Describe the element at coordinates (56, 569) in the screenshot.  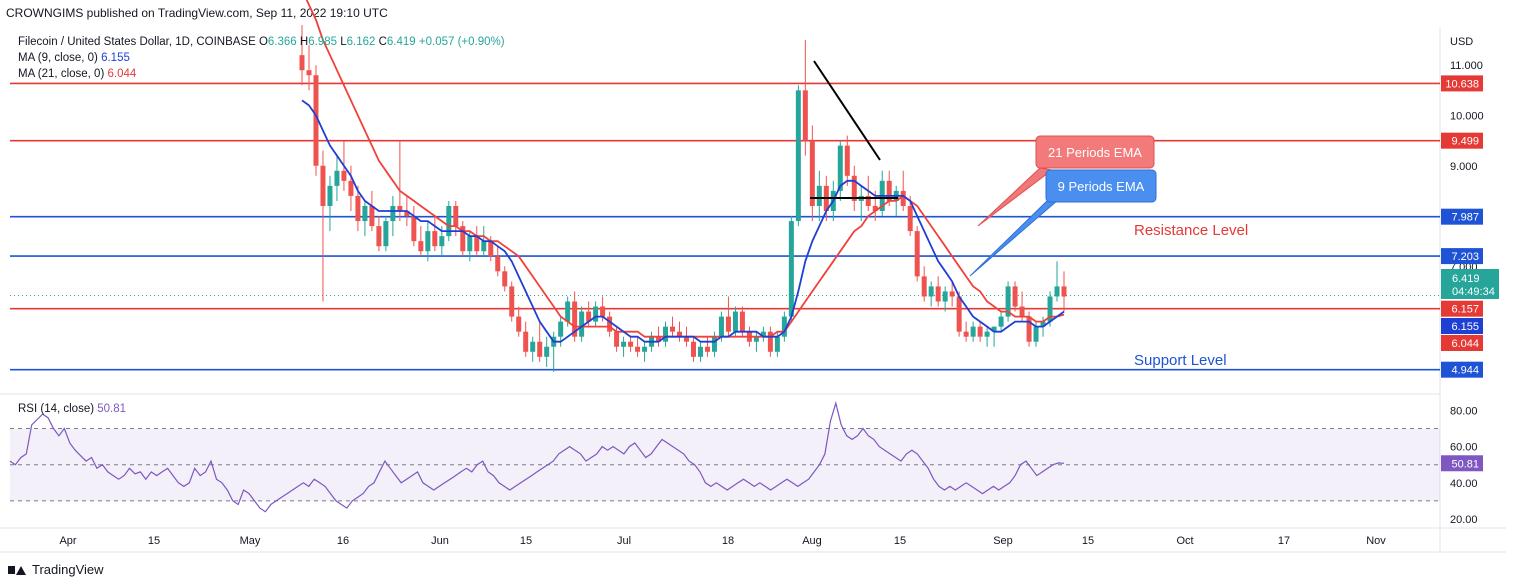
I see `tradingview-footer: TradingView` at that location.